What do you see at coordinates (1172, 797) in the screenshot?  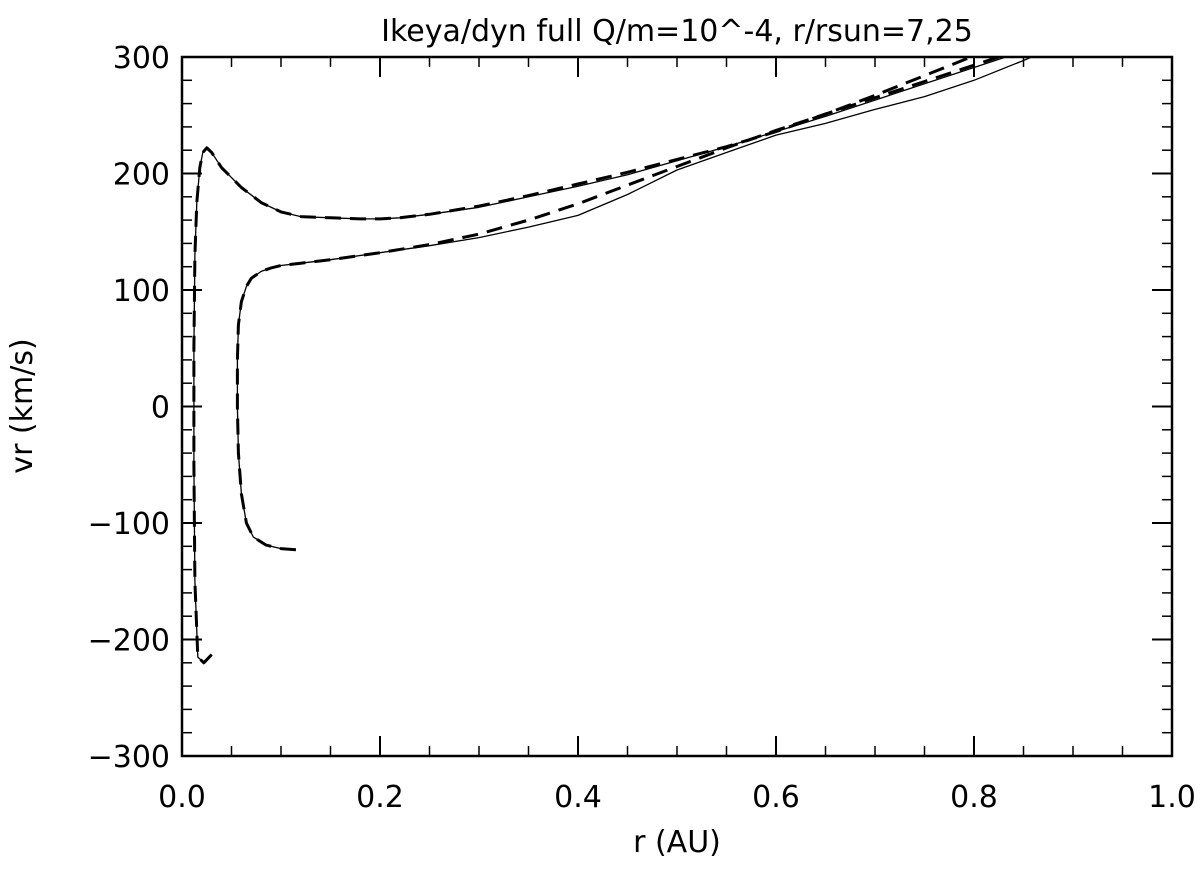 I see `x-tick-label: 1.0` at bounding box center [1172, 797].